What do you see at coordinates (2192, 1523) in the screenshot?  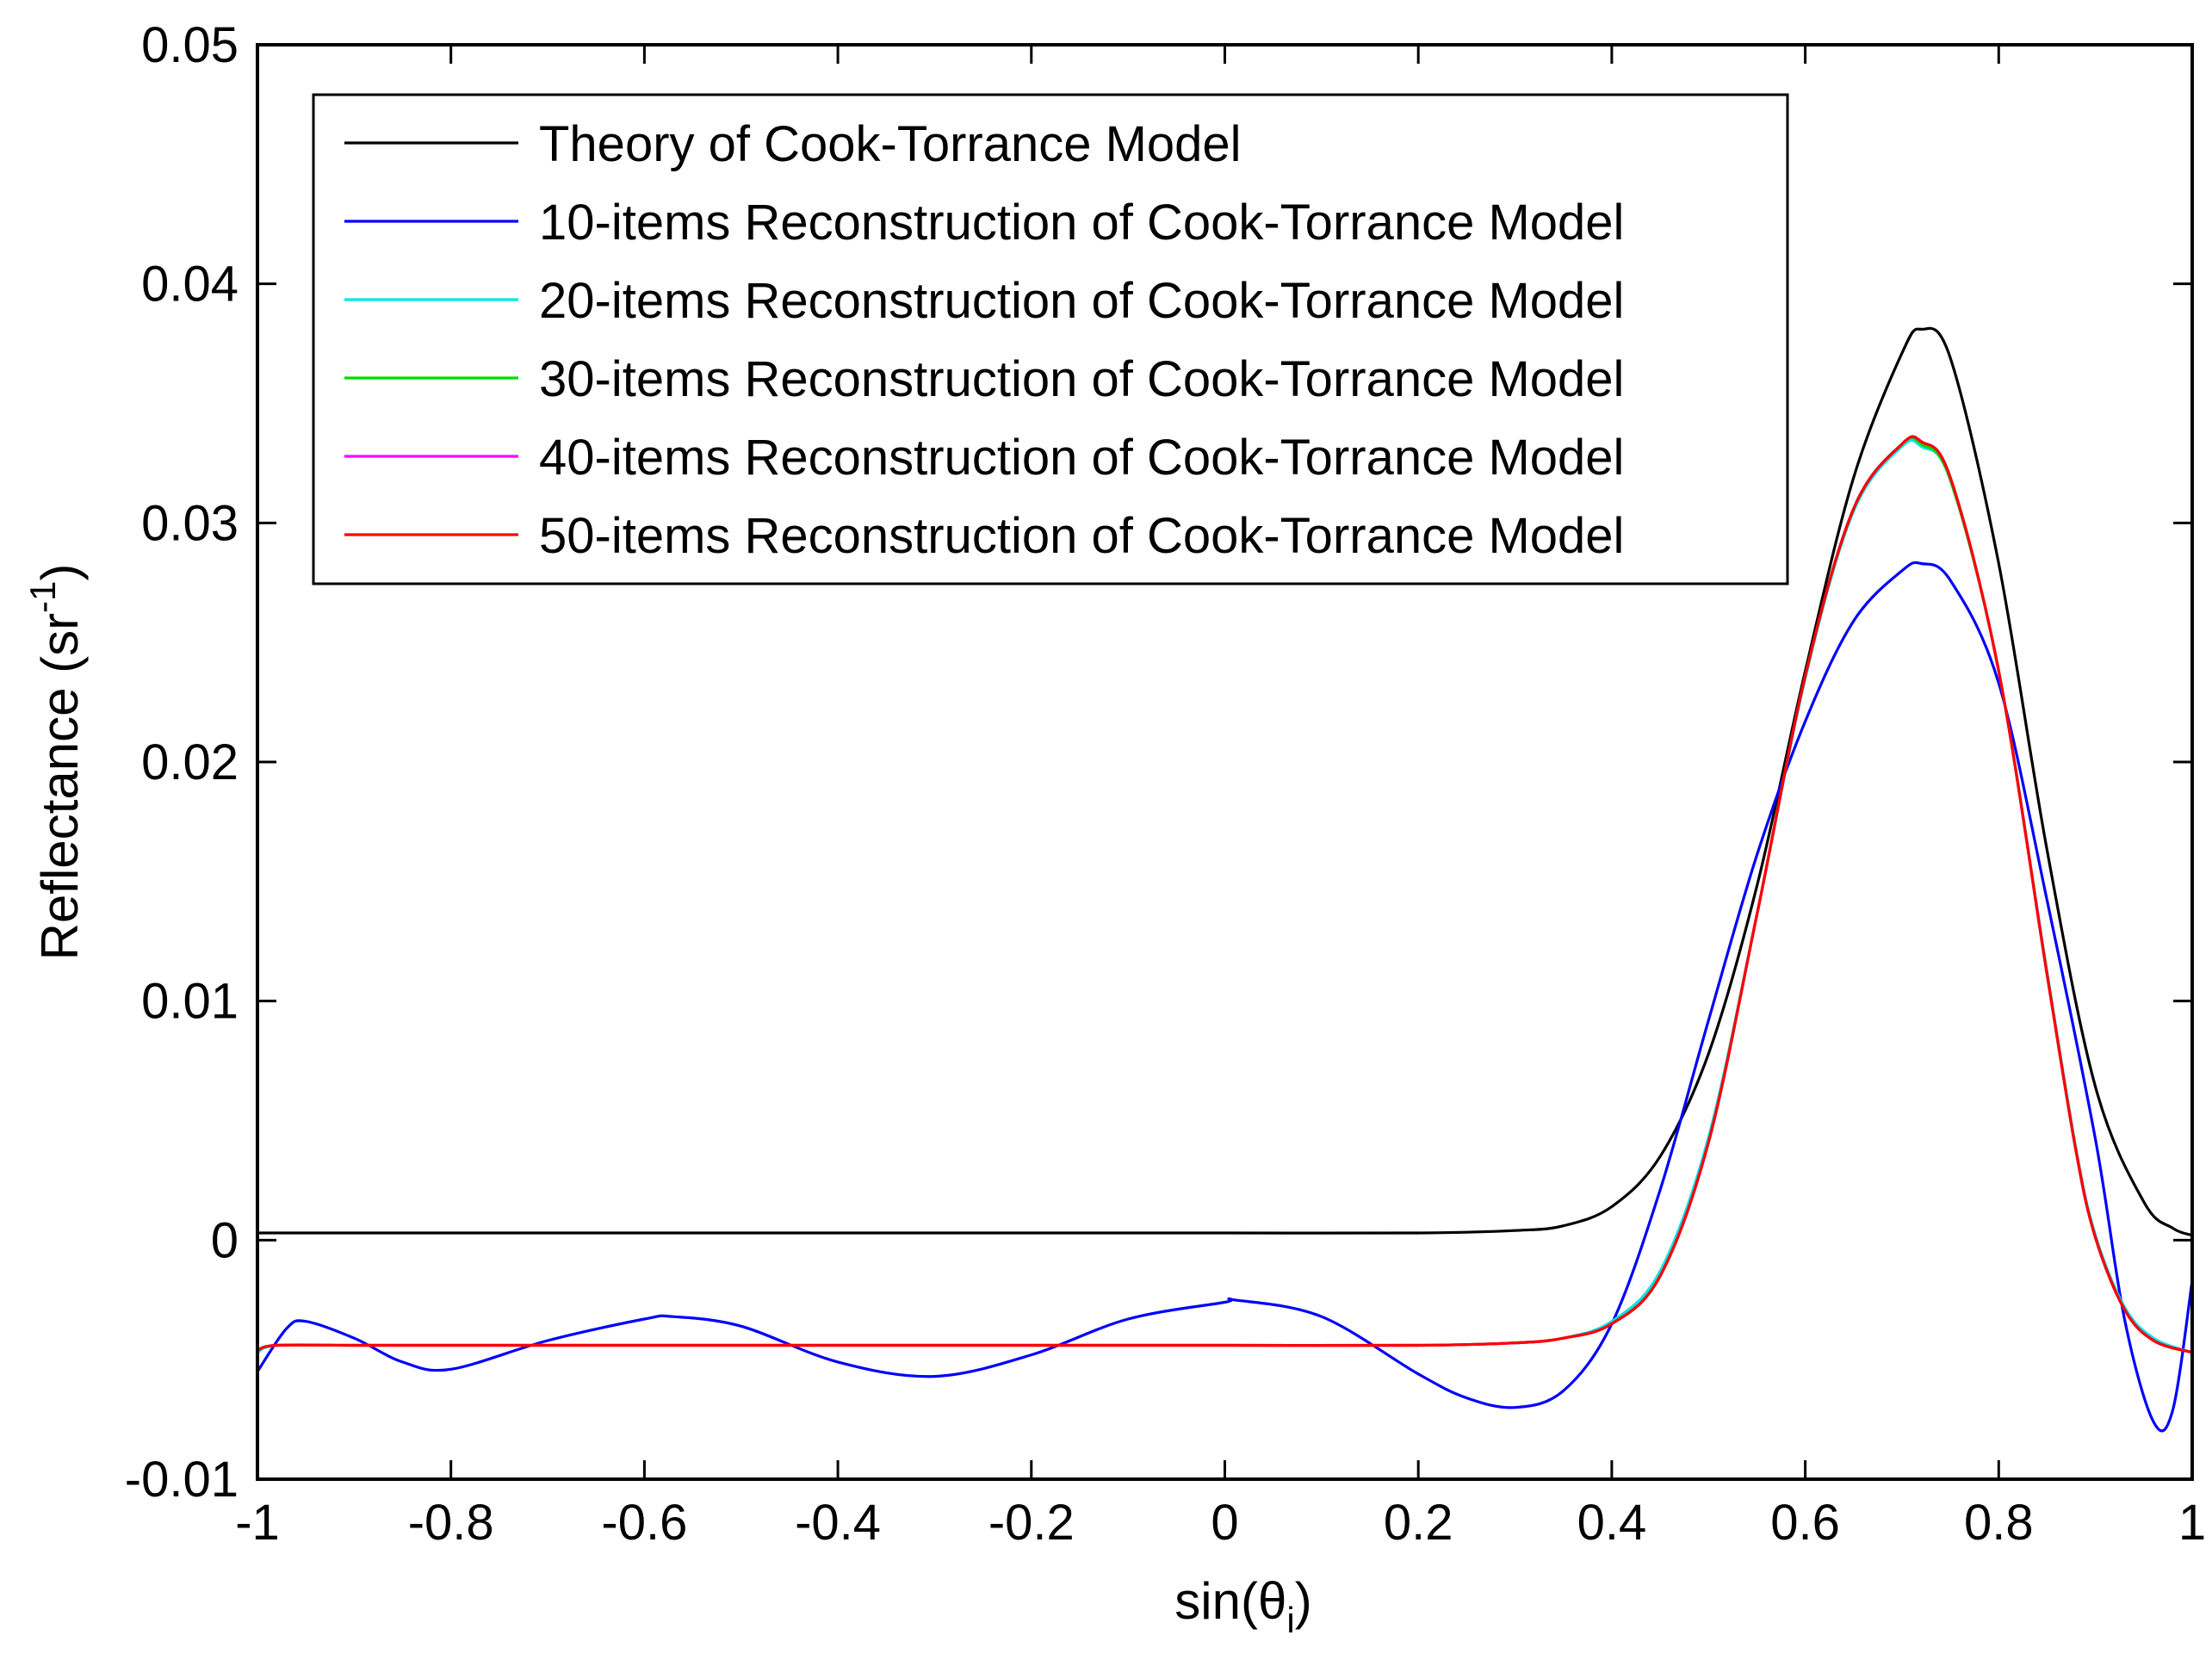 I see `x-tick-label: 1` at bounding box center [2192, 1523].